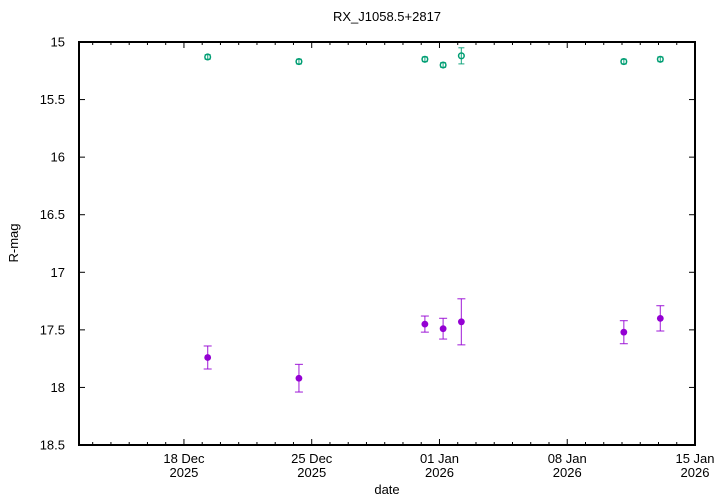 Image resolution: width=720 pixels, height=504 pixels. I want to click on y-tick-label: 16, so click(58, 157).